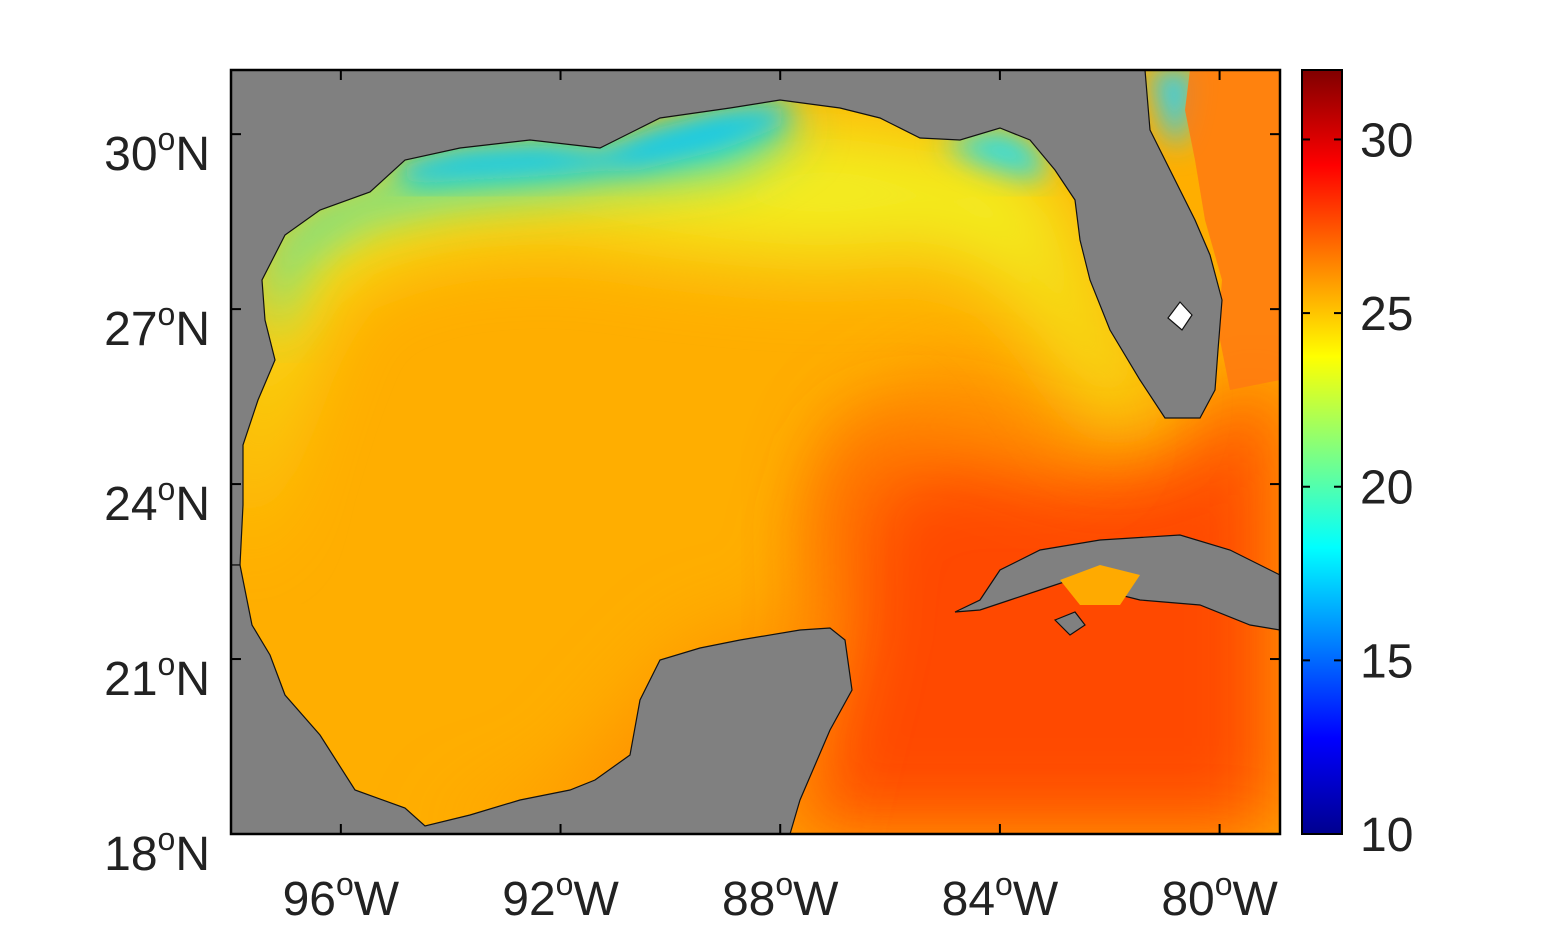 The height and width of the screenshot is (938, 1563). Describe the element at coordinates (1180, 316) in the screenshot. I see `lake-okeechobee` at that location.